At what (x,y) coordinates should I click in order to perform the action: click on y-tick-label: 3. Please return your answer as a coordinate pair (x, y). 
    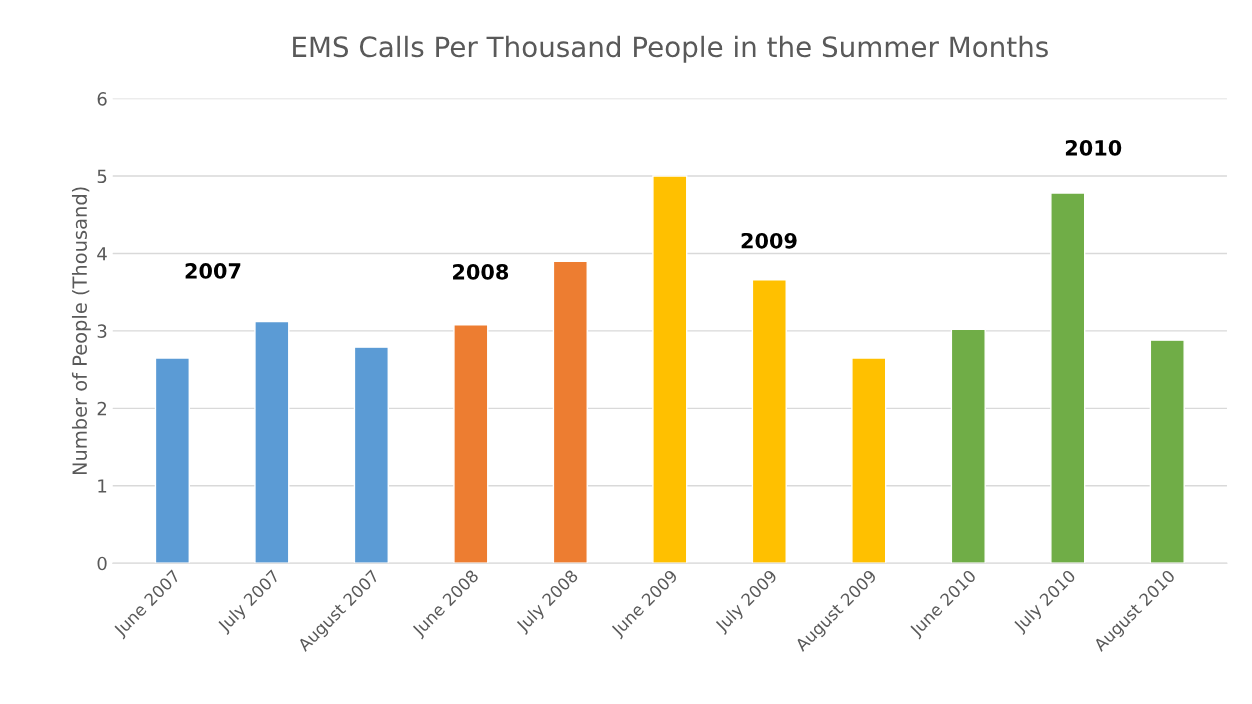
    Looking at the image, I should click on (102, 331).